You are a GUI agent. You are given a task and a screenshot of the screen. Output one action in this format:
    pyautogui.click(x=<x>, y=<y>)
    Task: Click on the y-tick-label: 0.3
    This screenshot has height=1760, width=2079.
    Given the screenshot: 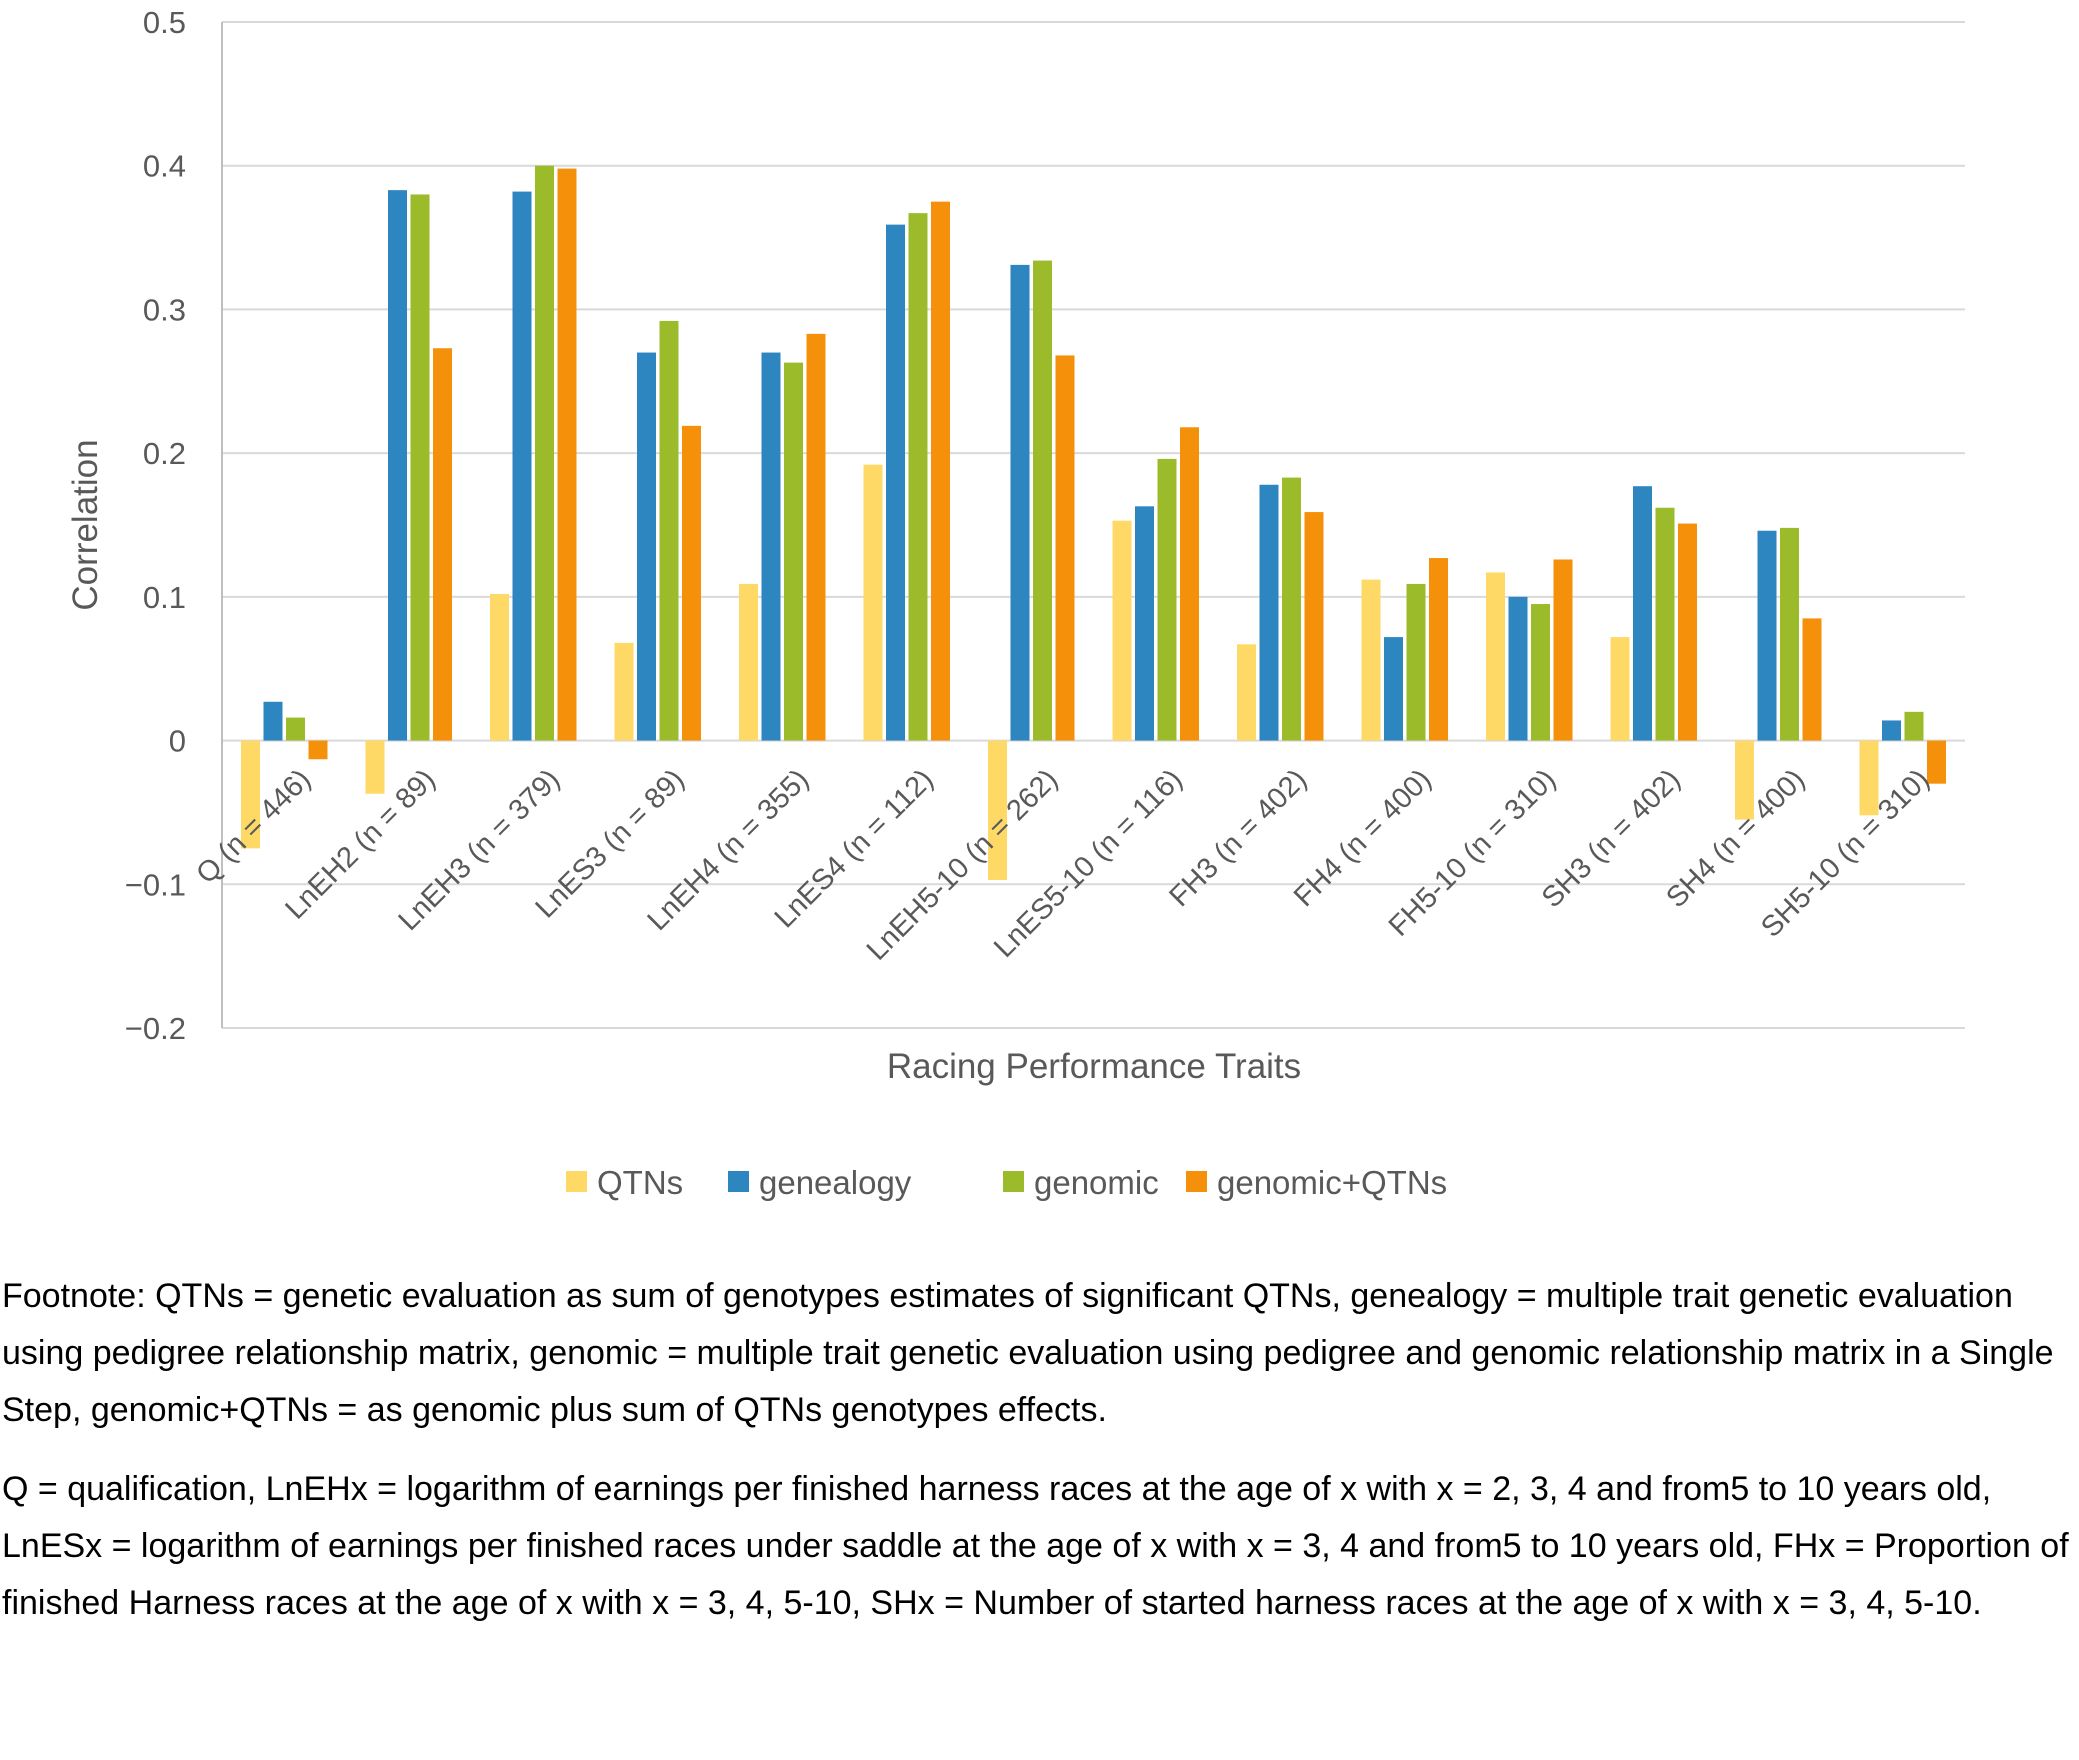 What is the action you would take?
    pyautogui.click(x=164, y=309)
    